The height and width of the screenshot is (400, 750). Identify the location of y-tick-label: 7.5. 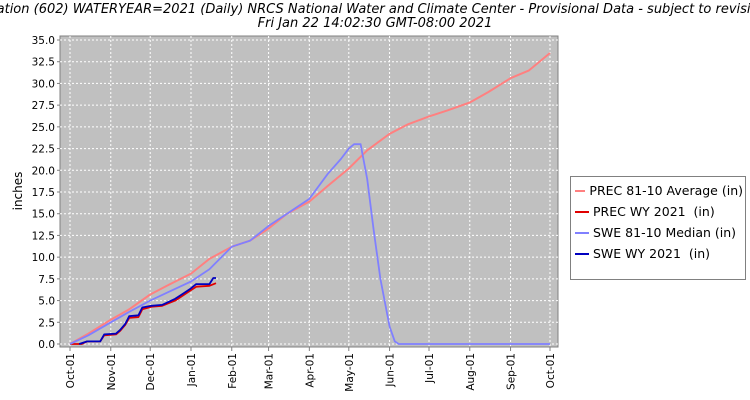
(46, 280).